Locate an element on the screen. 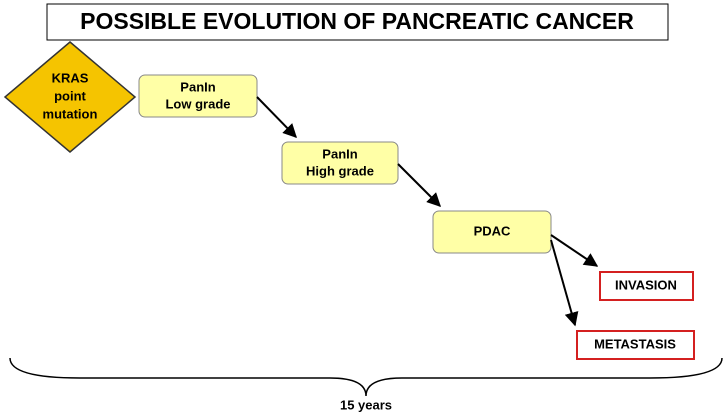 The image size is (726, 416). panin-high-box is located at coordinates (340, 163).